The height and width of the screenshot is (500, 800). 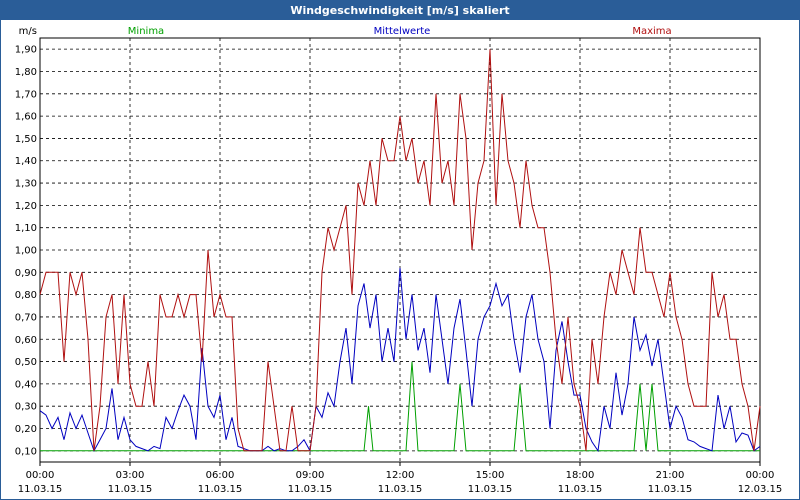 I want to click on y-tick-label: 1,00, so click(x=26, y=251).